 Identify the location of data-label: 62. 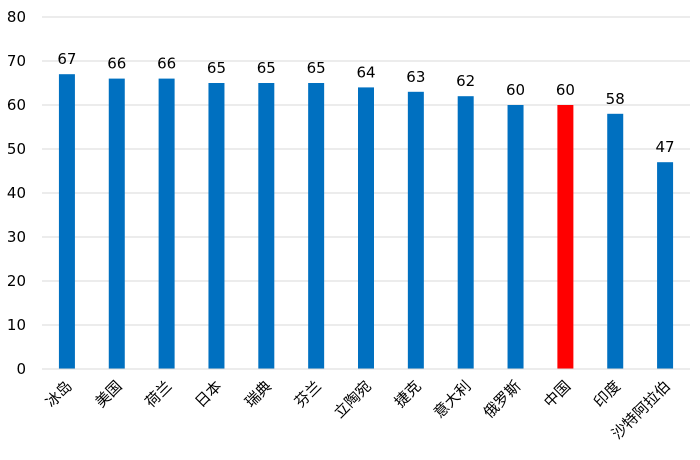
(465, 81).